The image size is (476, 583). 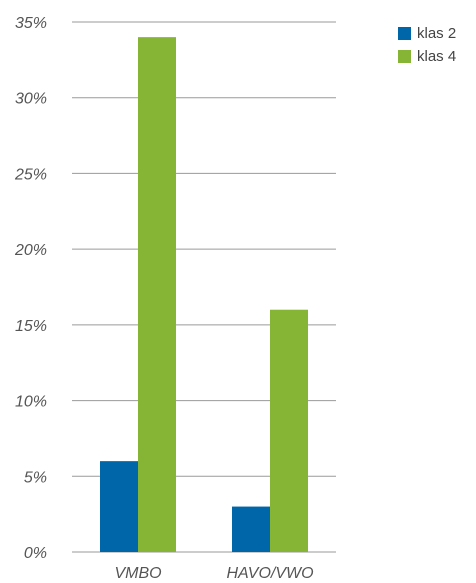 What do you see at coordinates (437, 33) in the screenshot?
I see `legend-label-klas-2: klas 2` at bounding box center [437, 33].